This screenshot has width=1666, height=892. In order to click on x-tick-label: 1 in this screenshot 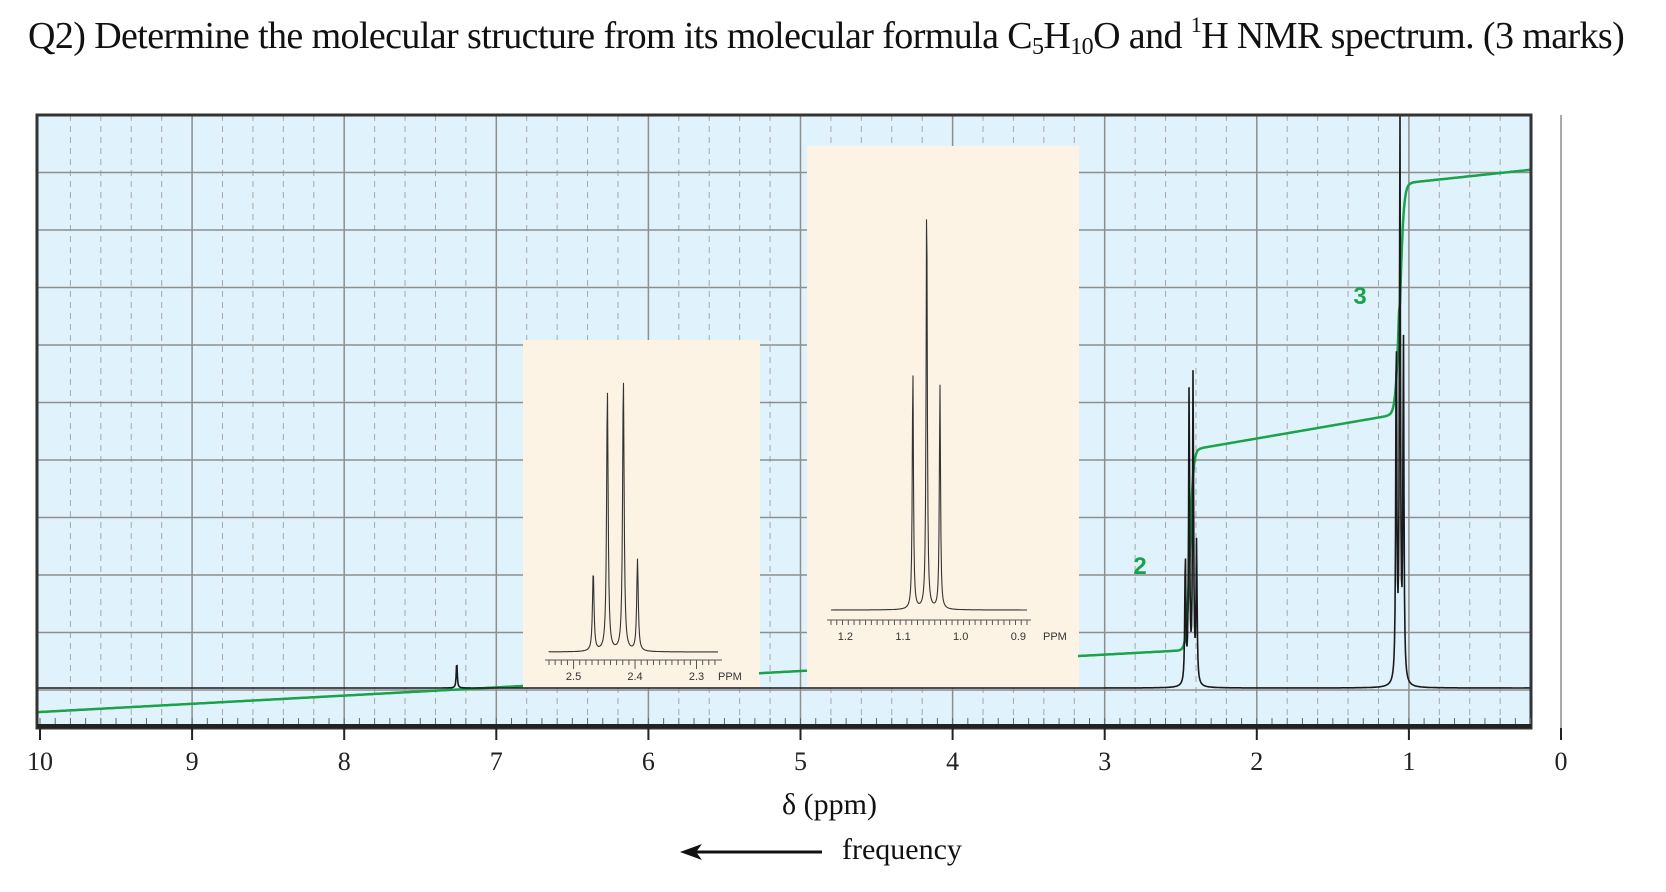, I will do `click(1408, 761)`.